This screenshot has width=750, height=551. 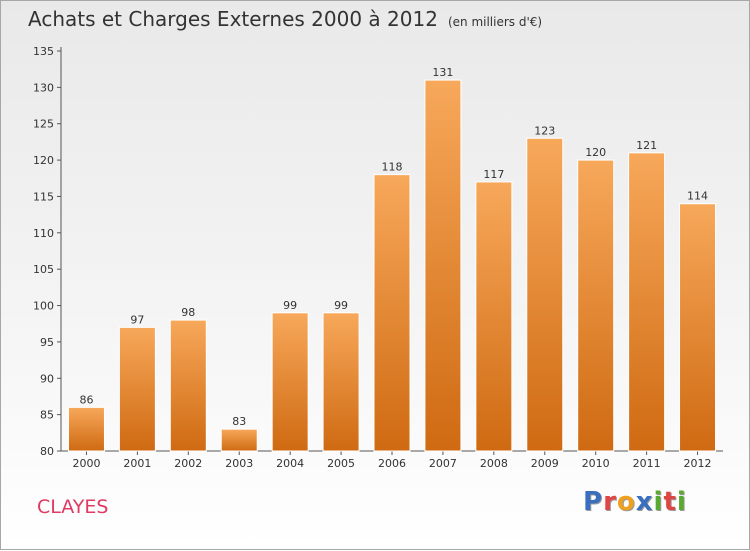 I want to click on value-label: 131, so click(x=442, y=72).